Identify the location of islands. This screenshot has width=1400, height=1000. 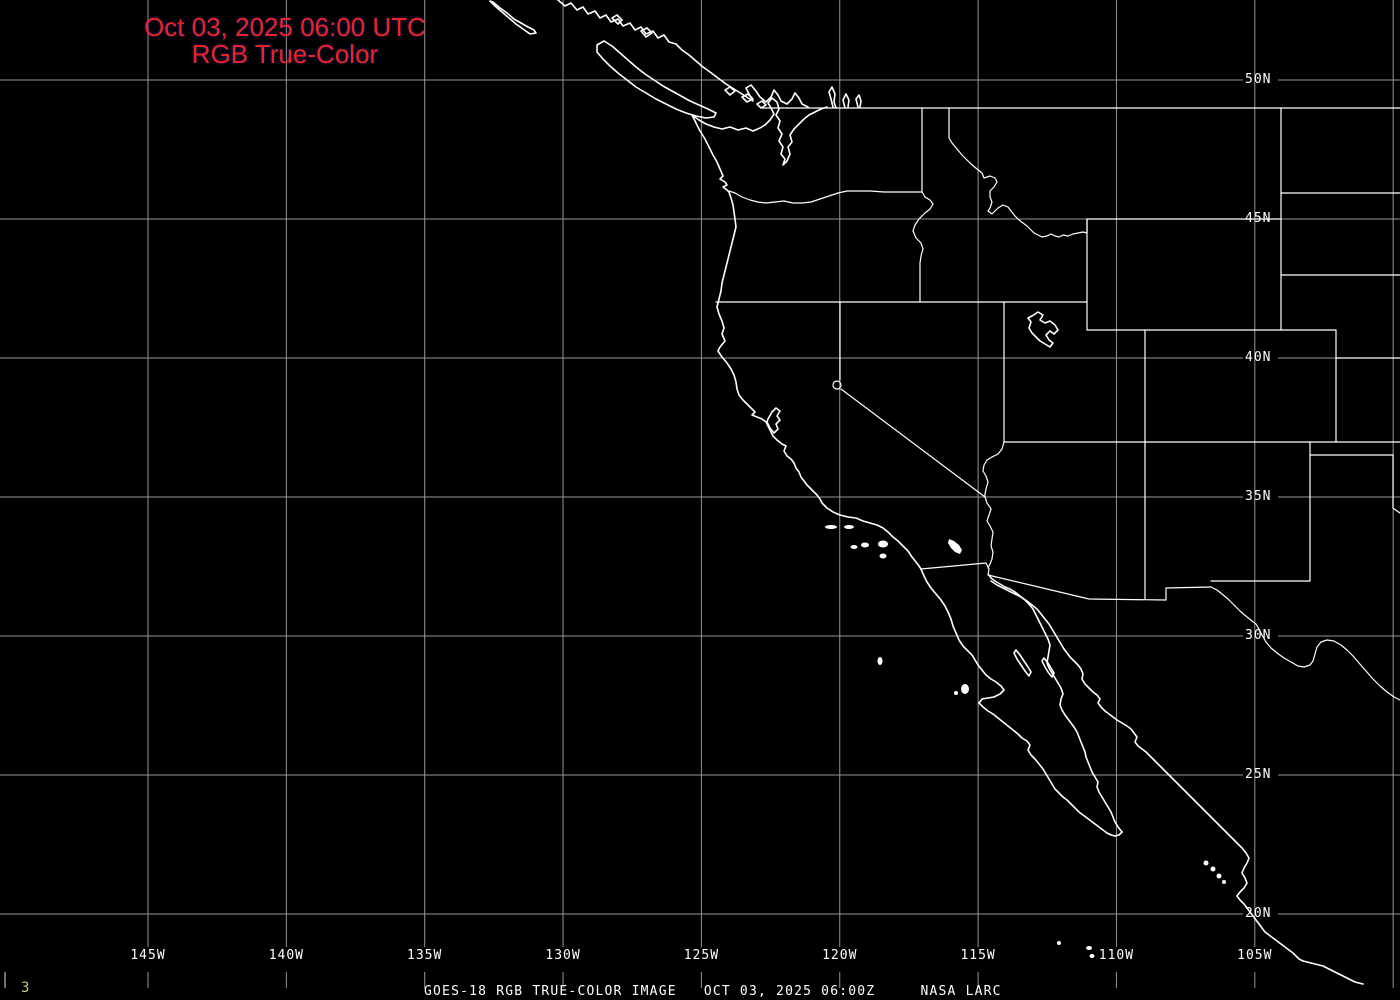
(1025, 741).